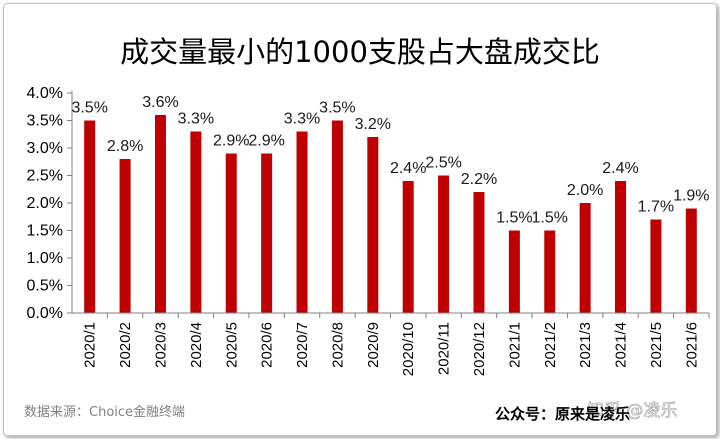 The image size is (720, 439). Describe the element at coordinates (45, 313) in the screenshot. I see `y-tick-label: 0.0%` at that location.